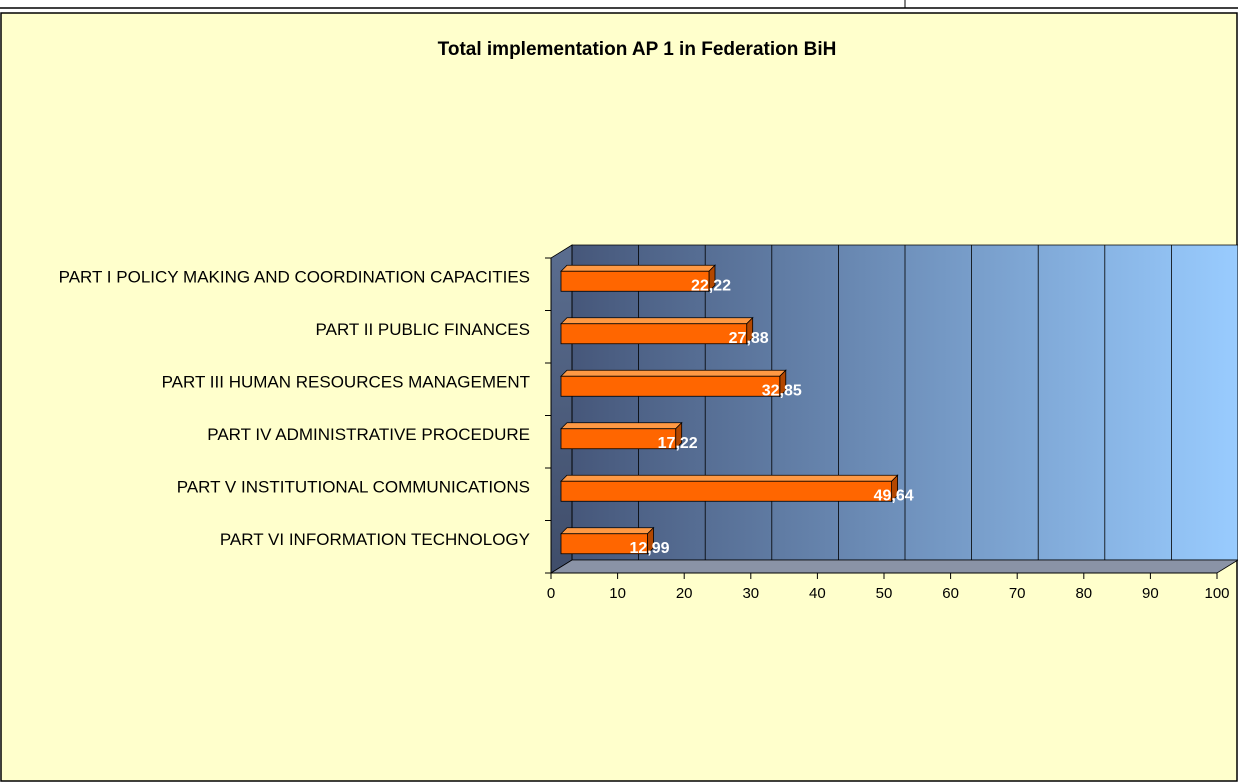 This screenshot has height=782, width=1238. Describe the element at coordinates (749, 338) in the screenshot. I see `data-label: 27,88` at that location.